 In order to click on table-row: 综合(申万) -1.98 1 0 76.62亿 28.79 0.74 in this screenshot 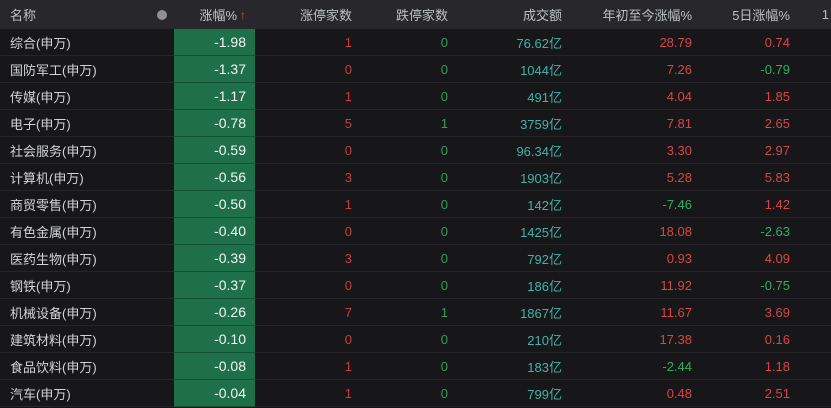, I will do `click(415, 42)`.